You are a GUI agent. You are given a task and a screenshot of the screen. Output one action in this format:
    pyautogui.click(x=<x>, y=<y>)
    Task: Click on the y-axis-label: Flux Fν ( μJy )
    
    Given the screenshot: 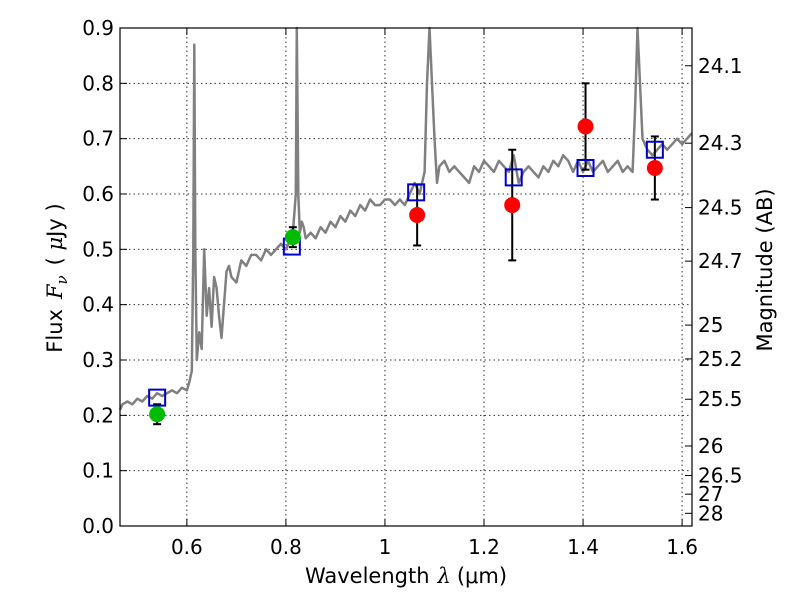 What is the action you would take?
    pyautogui.click(x=57, y=277)
    